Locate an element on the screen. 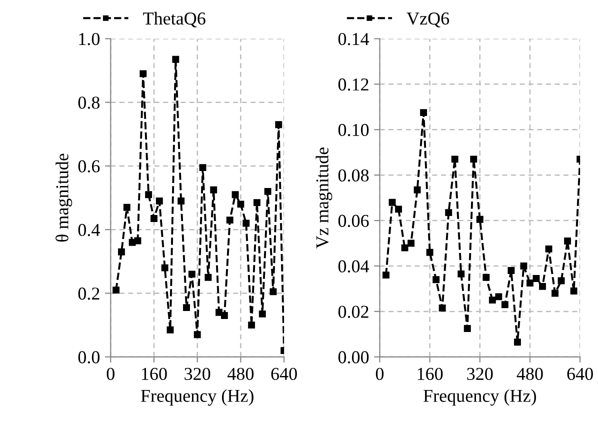  y-tick-label: 0.6 is located at coordinates (89, 166).